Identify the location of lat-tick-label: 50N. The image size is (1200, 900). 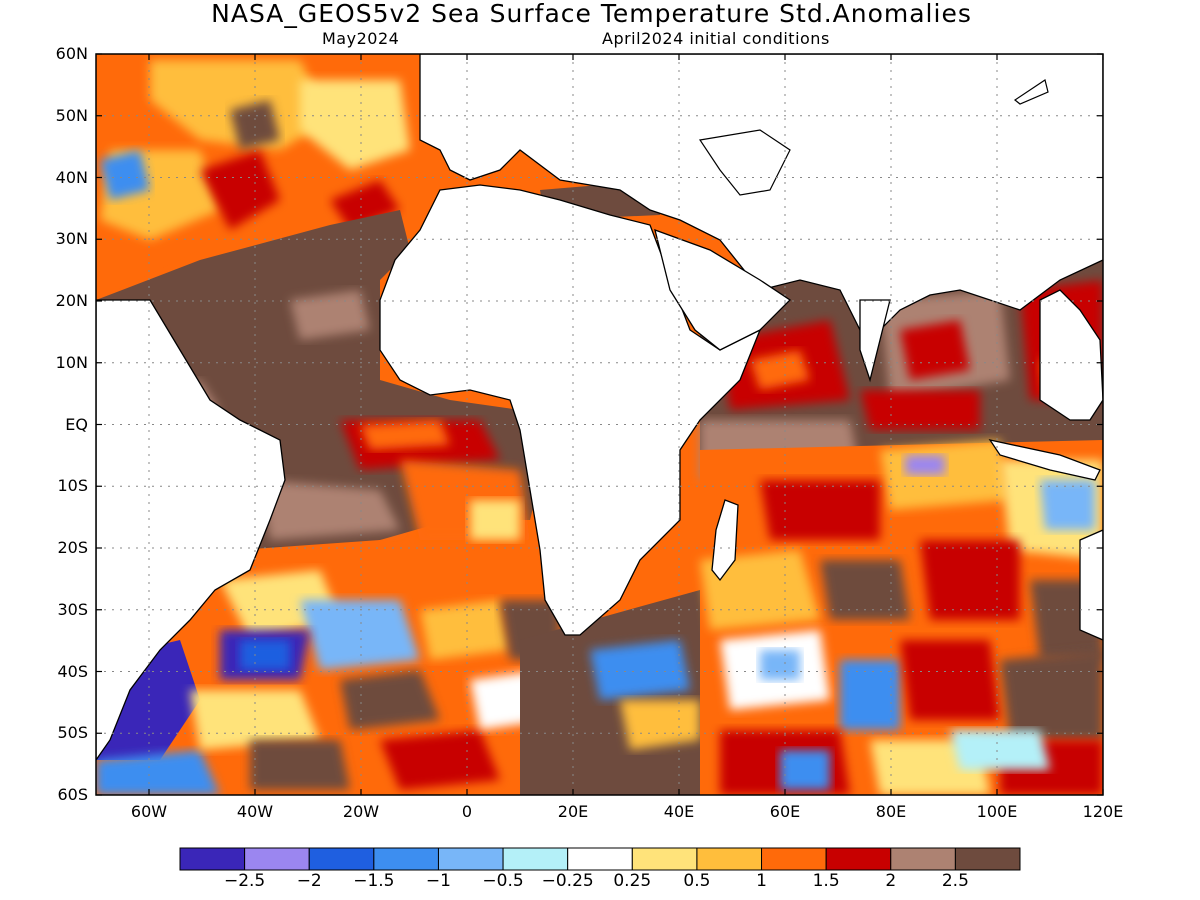
(71, 115).